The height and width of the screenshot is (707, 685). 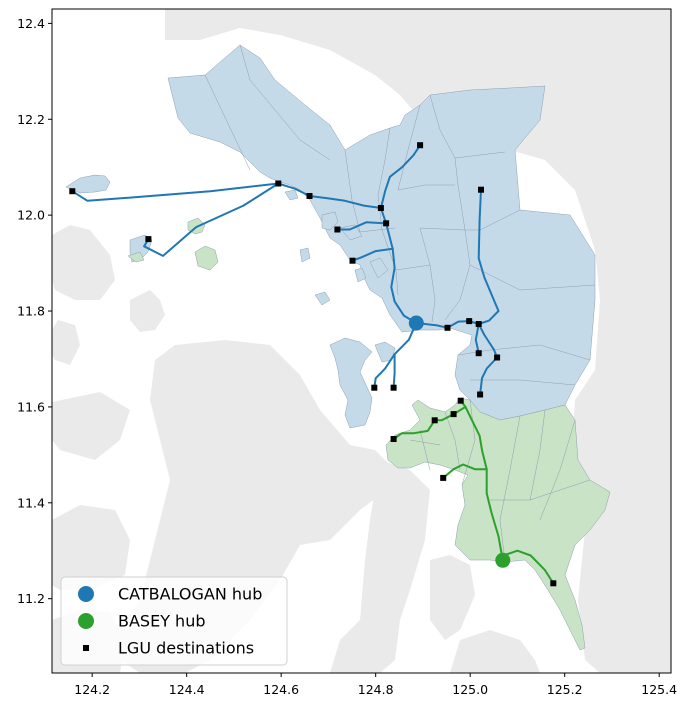 What do you see at coordinates (86, 594) in the screenshot?
I see `legend-marker-catbalogan-hub` at bounding box center [86, 594].